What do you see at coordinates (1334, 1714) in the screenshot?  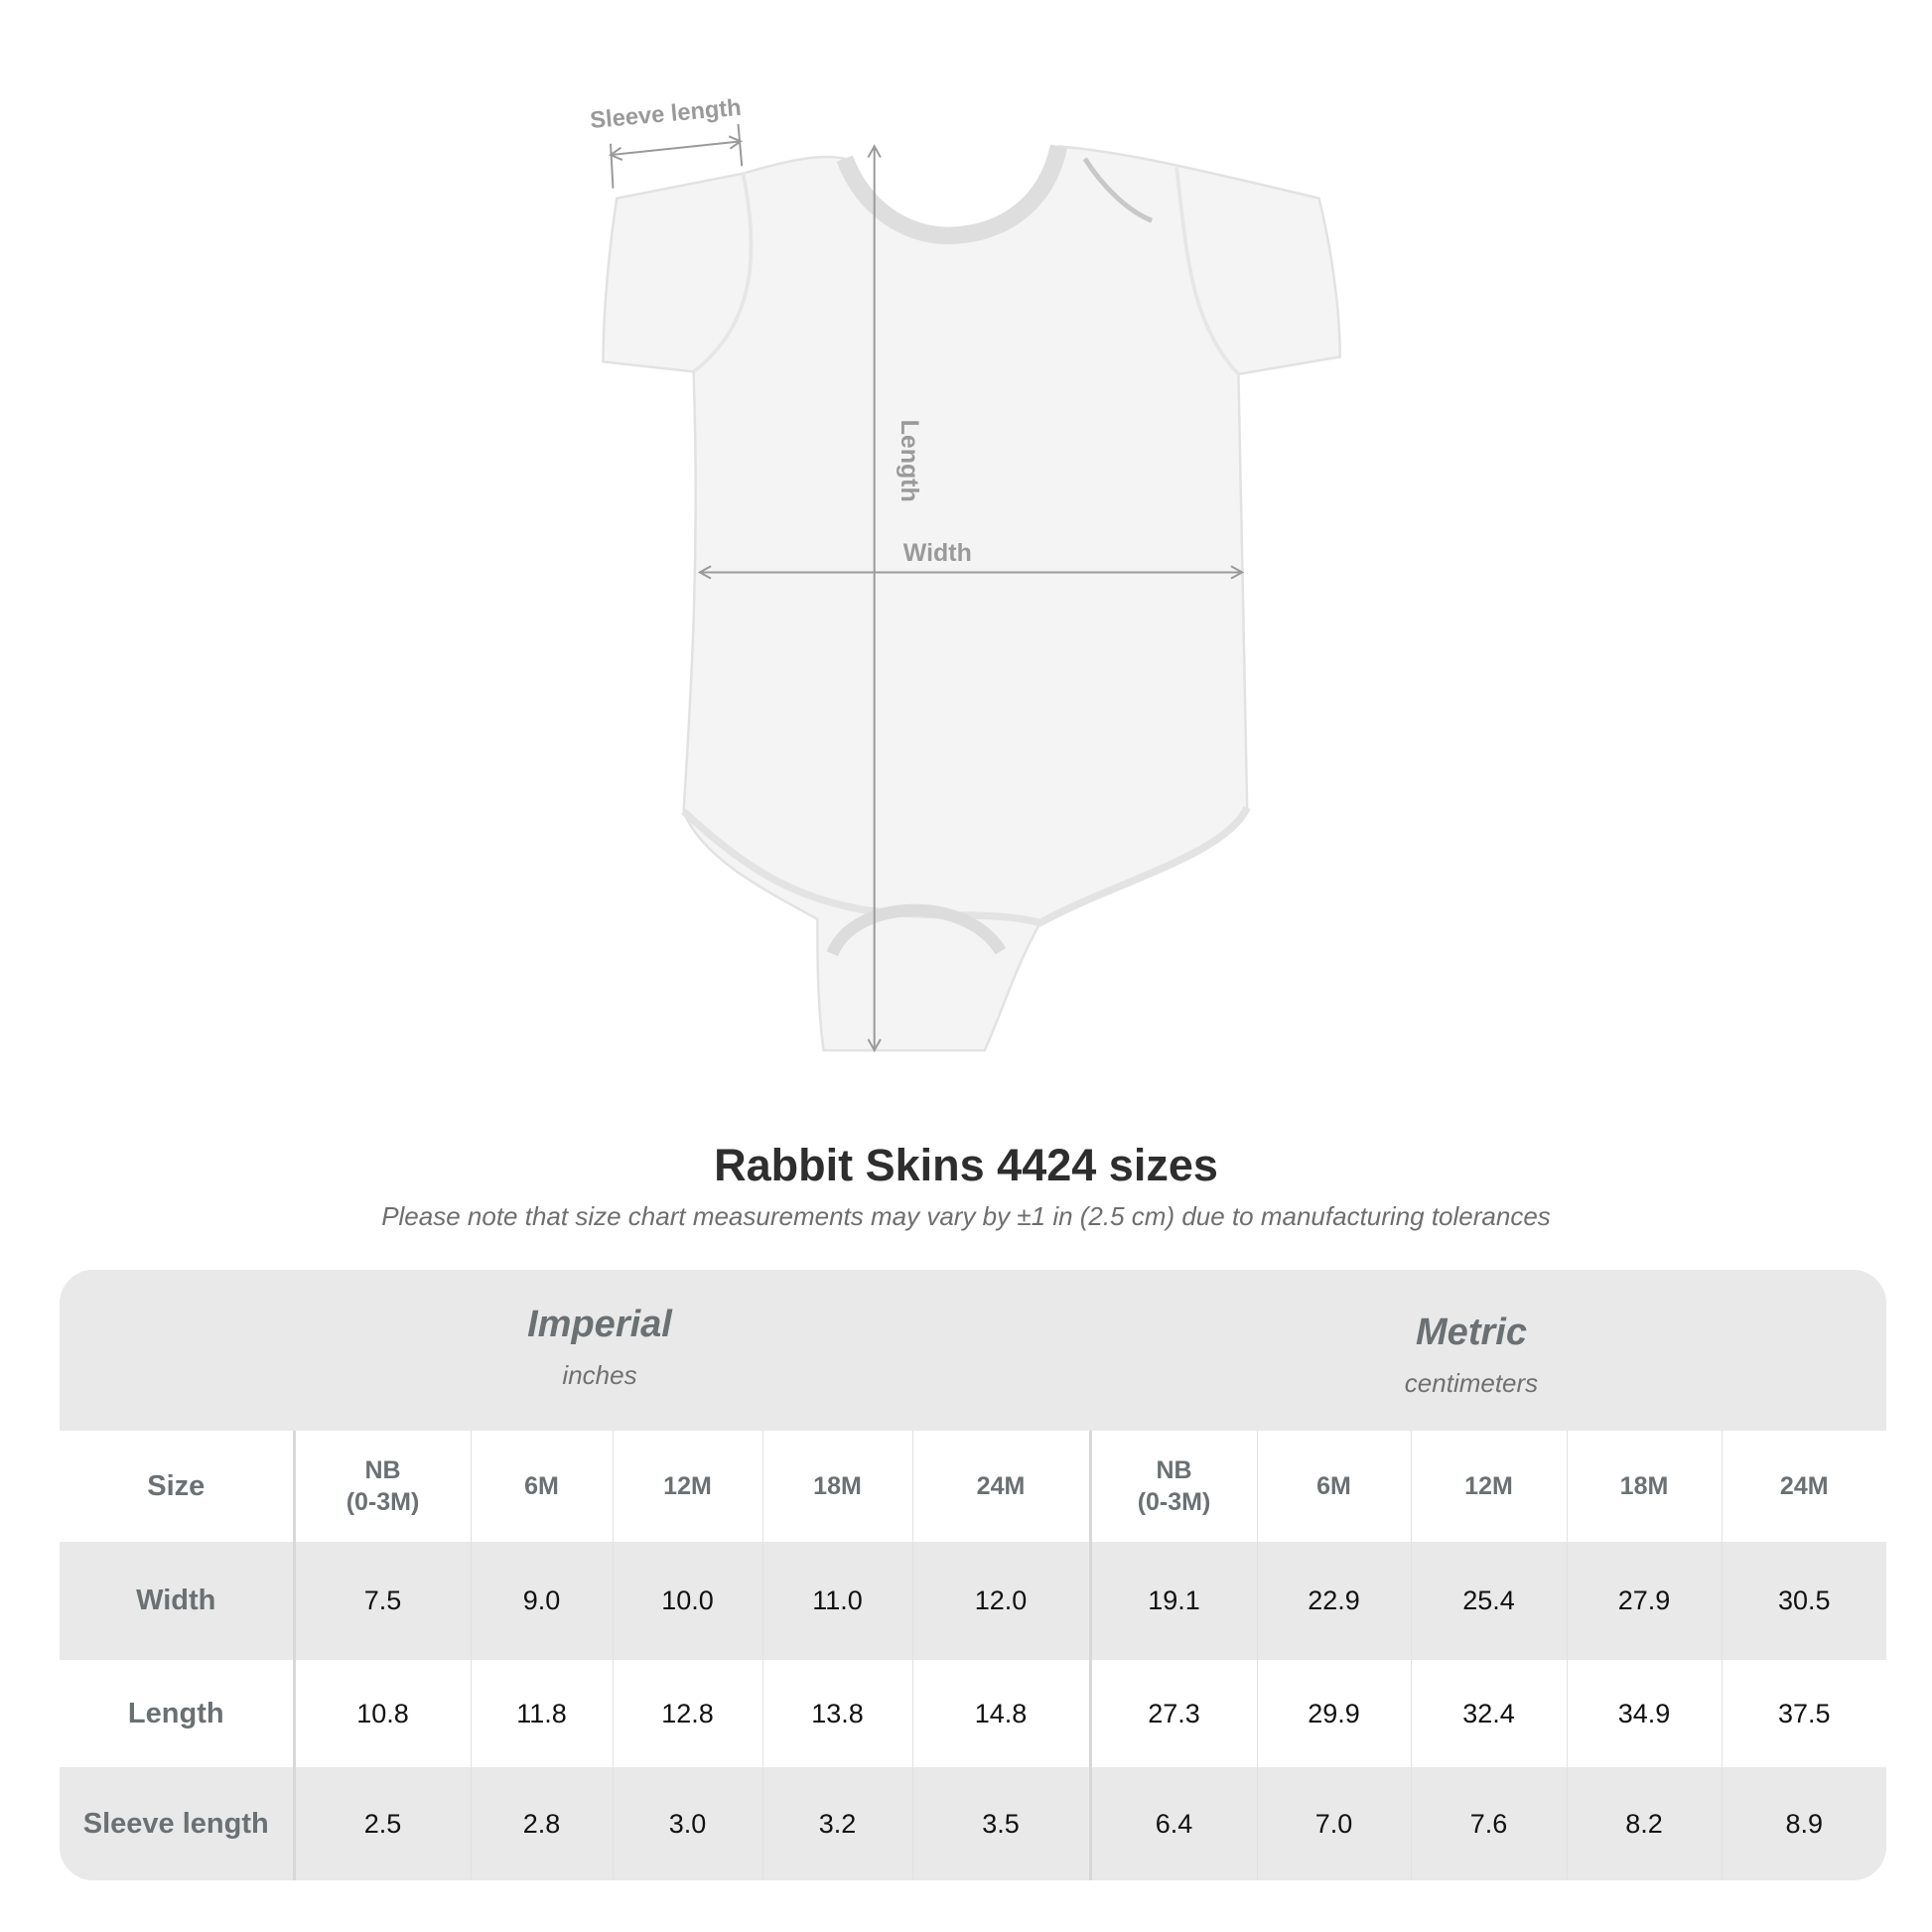 I see `metric-value: 29.9` at bounding box center [1334, 1714].